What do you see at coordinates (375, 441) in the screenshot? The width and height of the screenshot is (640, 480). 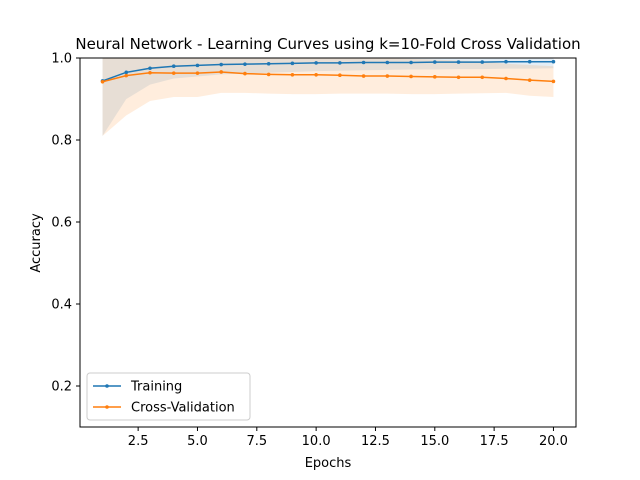 I see `x-tick-label: 12.5` at bounding box center [375, 441].